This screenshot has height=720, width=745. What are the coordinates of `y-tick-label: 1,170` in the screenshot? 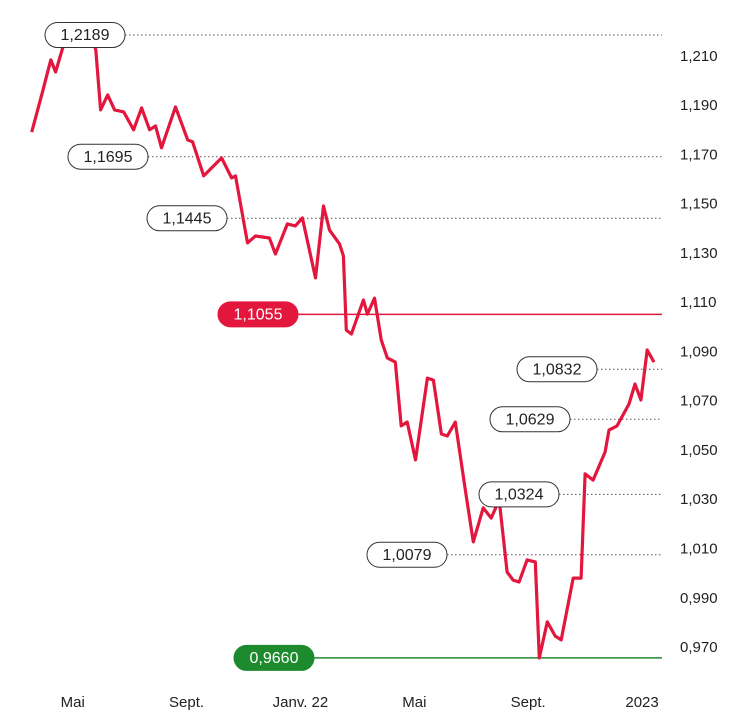 It's located at (699, 154).